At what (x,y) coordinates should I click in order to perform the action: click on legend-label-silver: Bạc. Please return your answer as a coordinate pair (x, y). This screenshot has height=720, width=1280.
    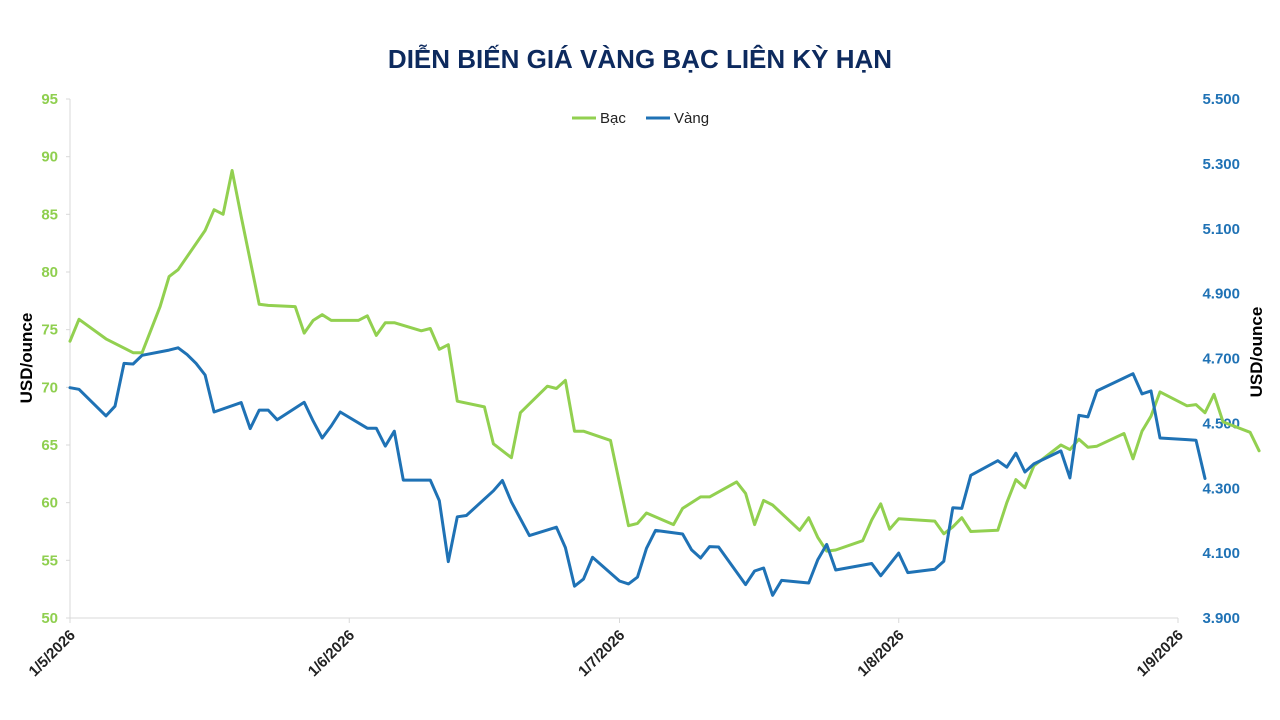
    Looking at the image, I should click on (613, 118).